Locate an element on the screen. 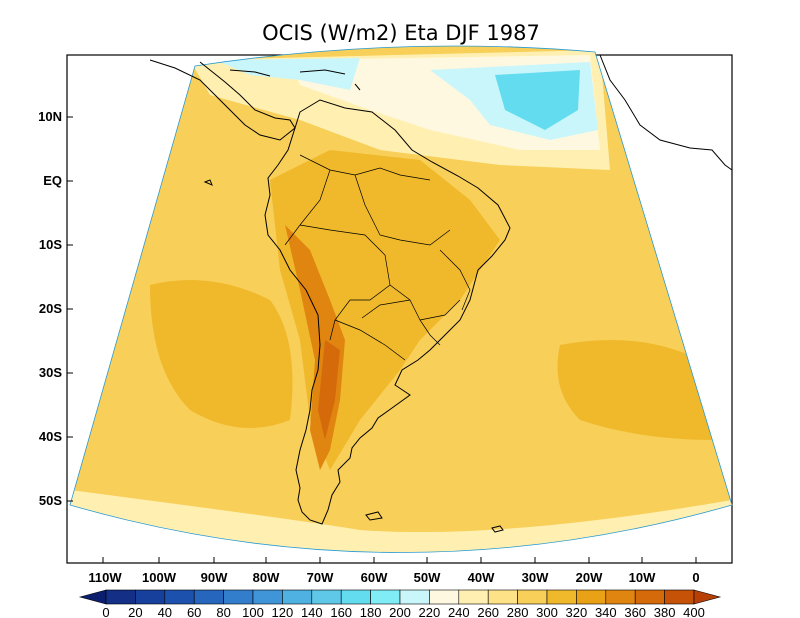 The width and height of the screenshot is (800, 618). chart-title: OCIS (W/m2) Eta DJF 1987 is located at coordinates (401, 33).